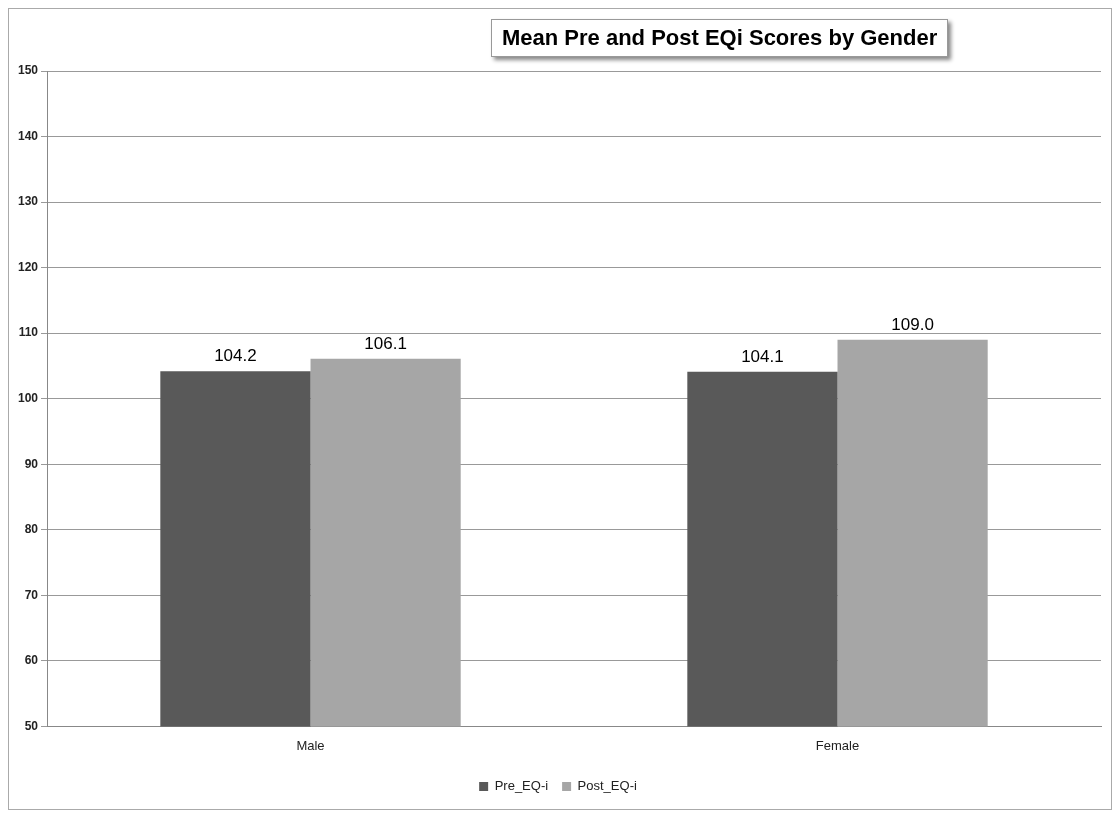  I want to click on y-tick-label: 110, so click(28, 332).